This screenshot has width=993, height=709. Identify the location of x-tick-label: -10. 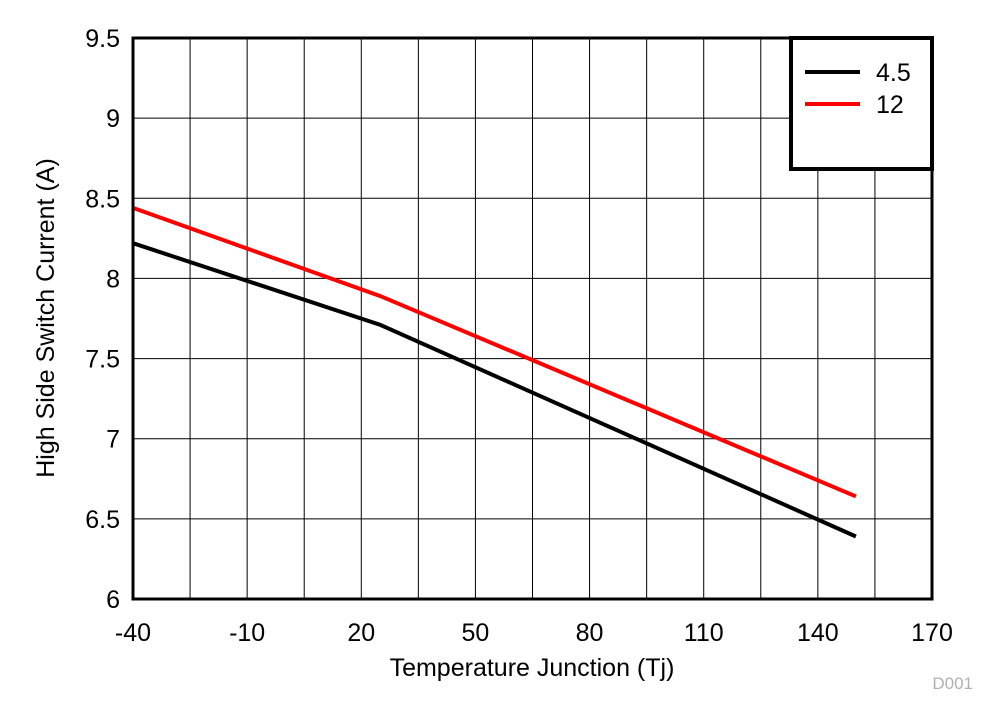
(247, 633).